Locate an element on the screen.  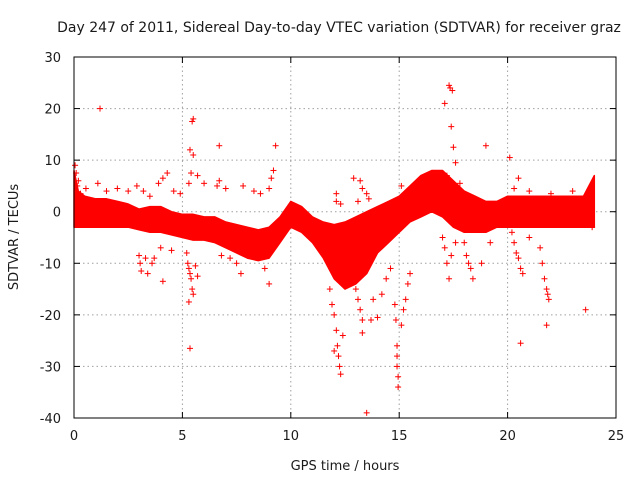
y-tick-label: -10 is located at coordinates (50, 264).